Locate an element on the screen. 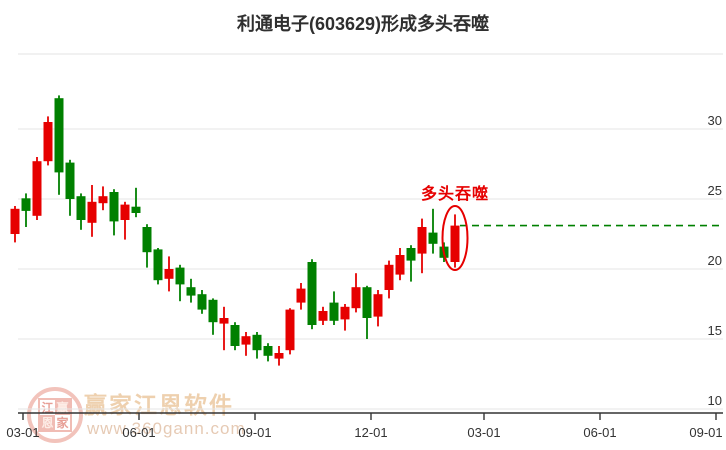 The image size is (726, 450). pattern-annotation: 多头吞噬 is located at coordinates (454, 194).